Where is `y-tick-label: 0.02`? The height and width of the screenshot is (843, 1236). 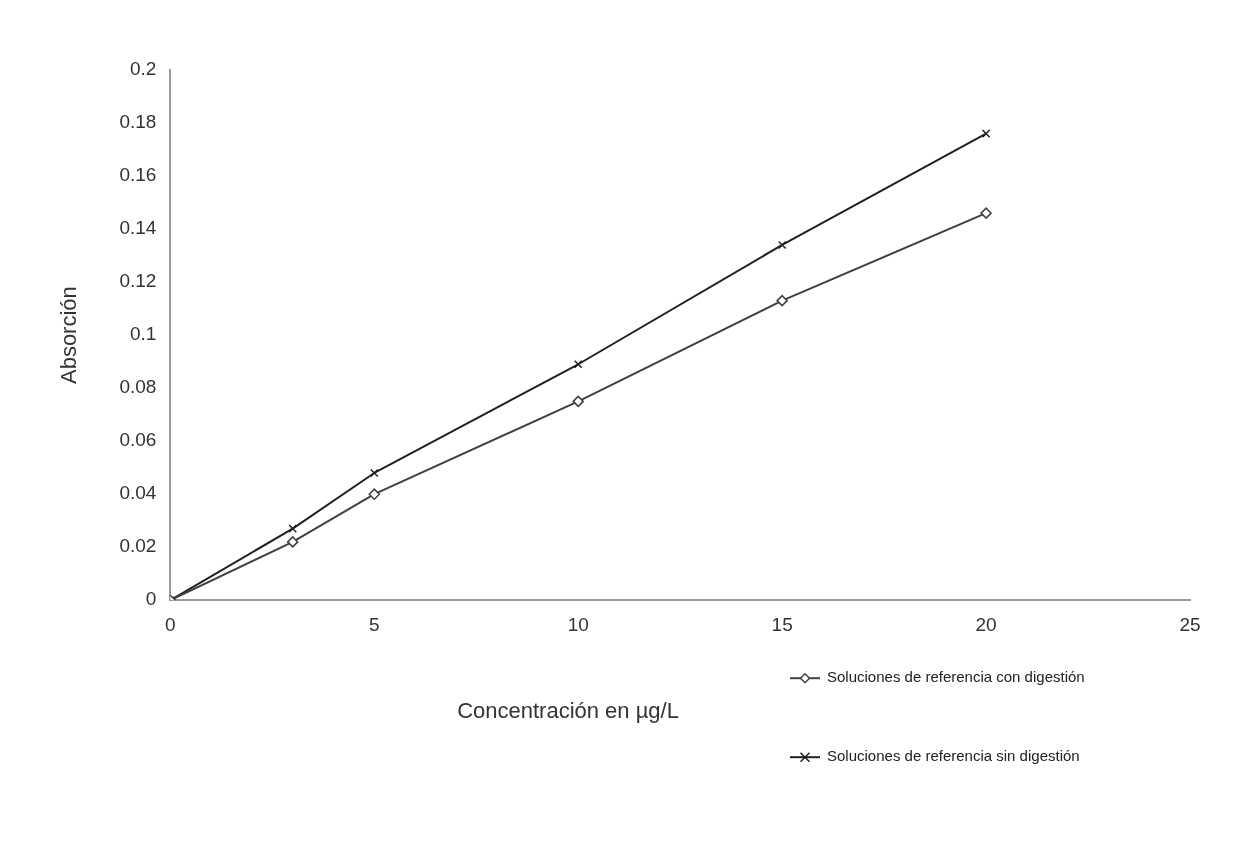
y-tick-label: 0.02 is located at coordinates (138, 546).